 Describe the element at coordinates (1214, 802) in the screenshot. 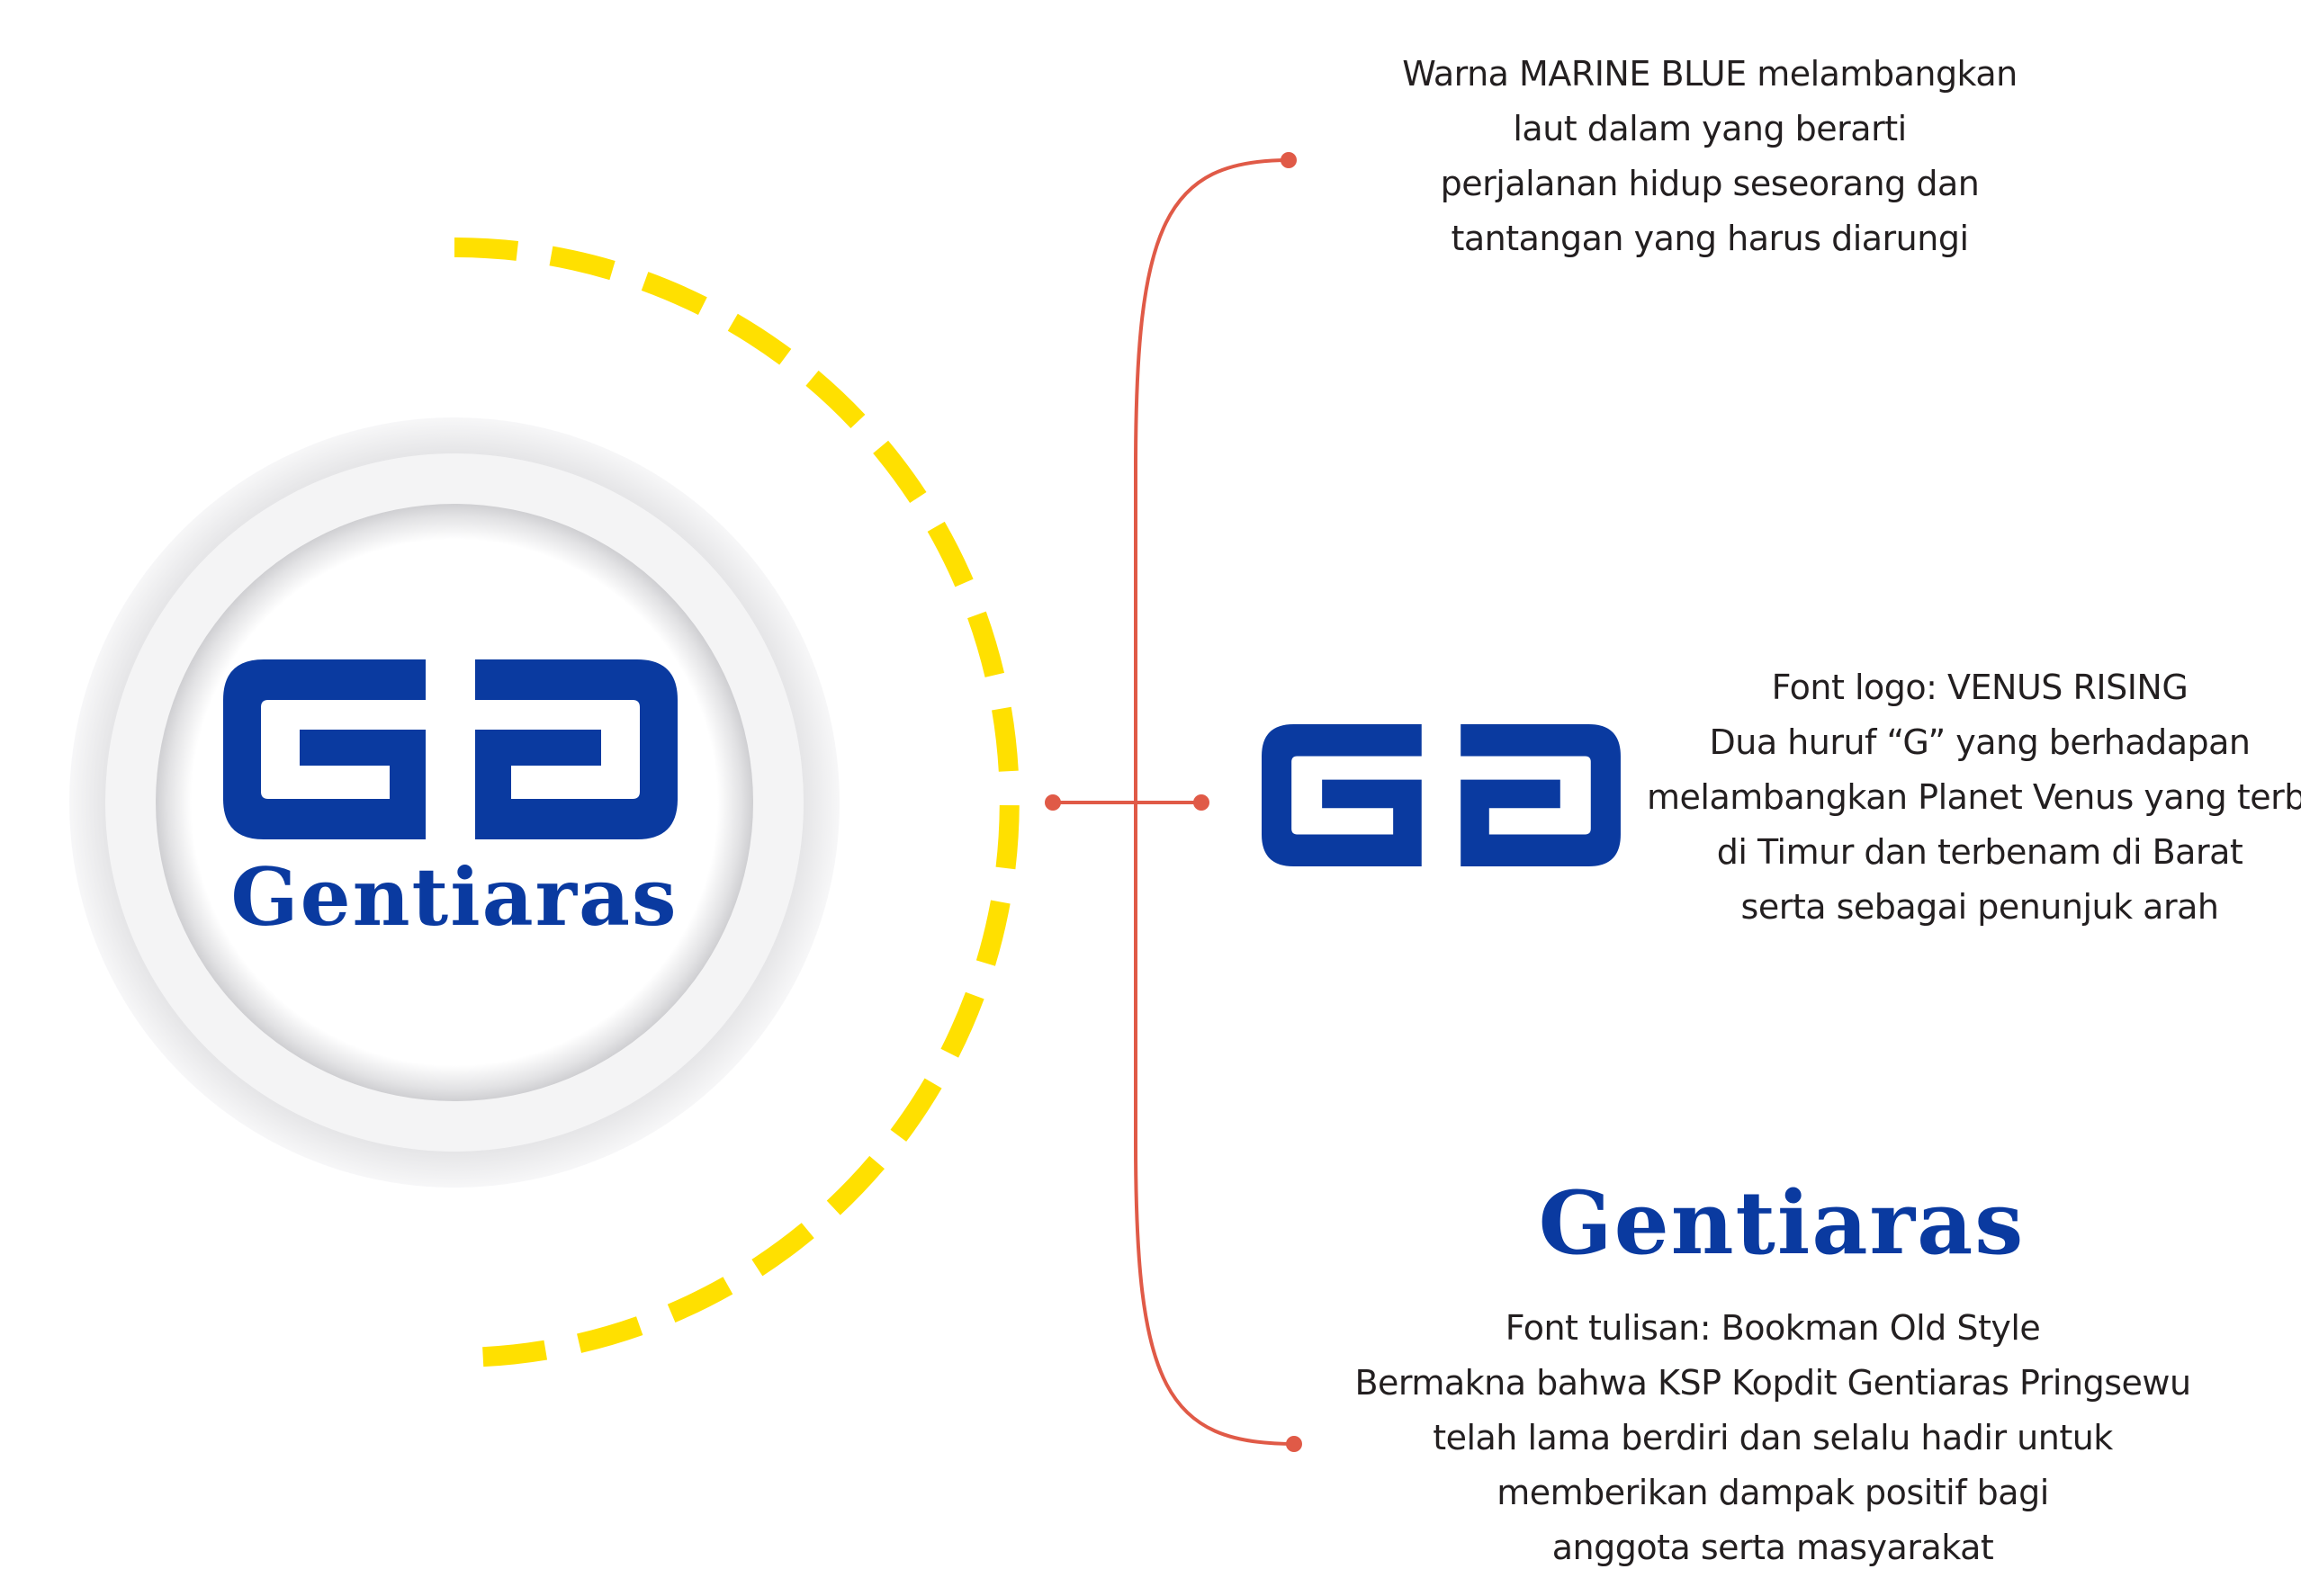

I see `connector-bracket` at that location.